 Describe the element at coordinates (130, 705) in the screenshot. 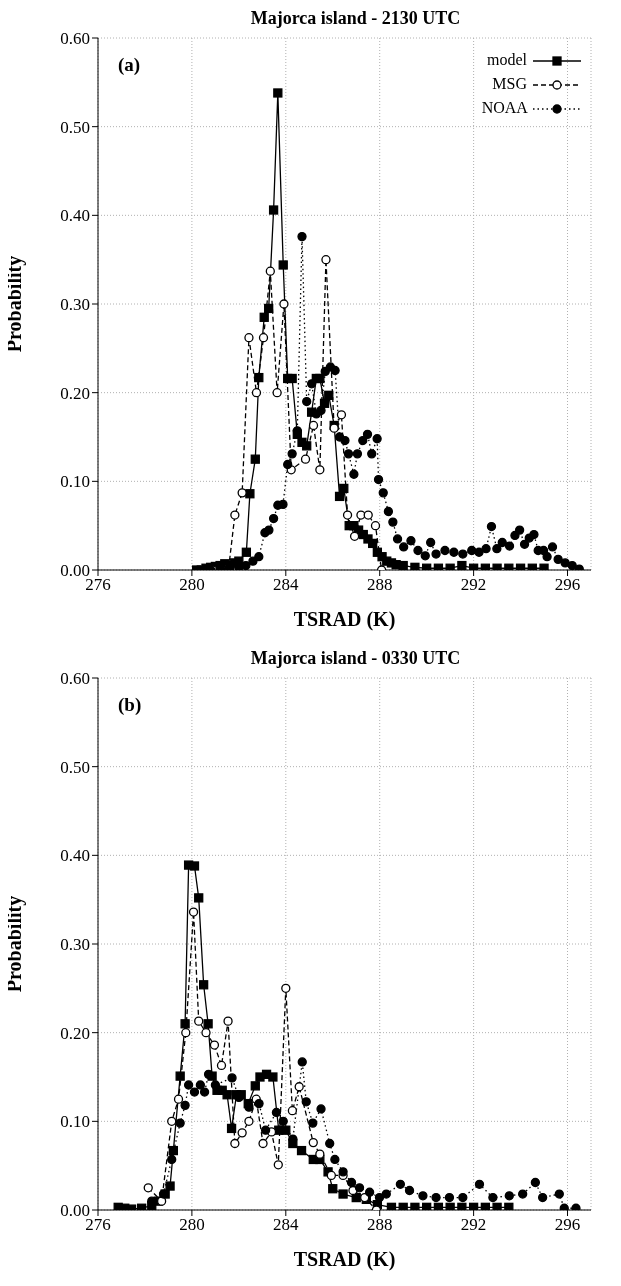

I see `annotation: (b)` at that location.